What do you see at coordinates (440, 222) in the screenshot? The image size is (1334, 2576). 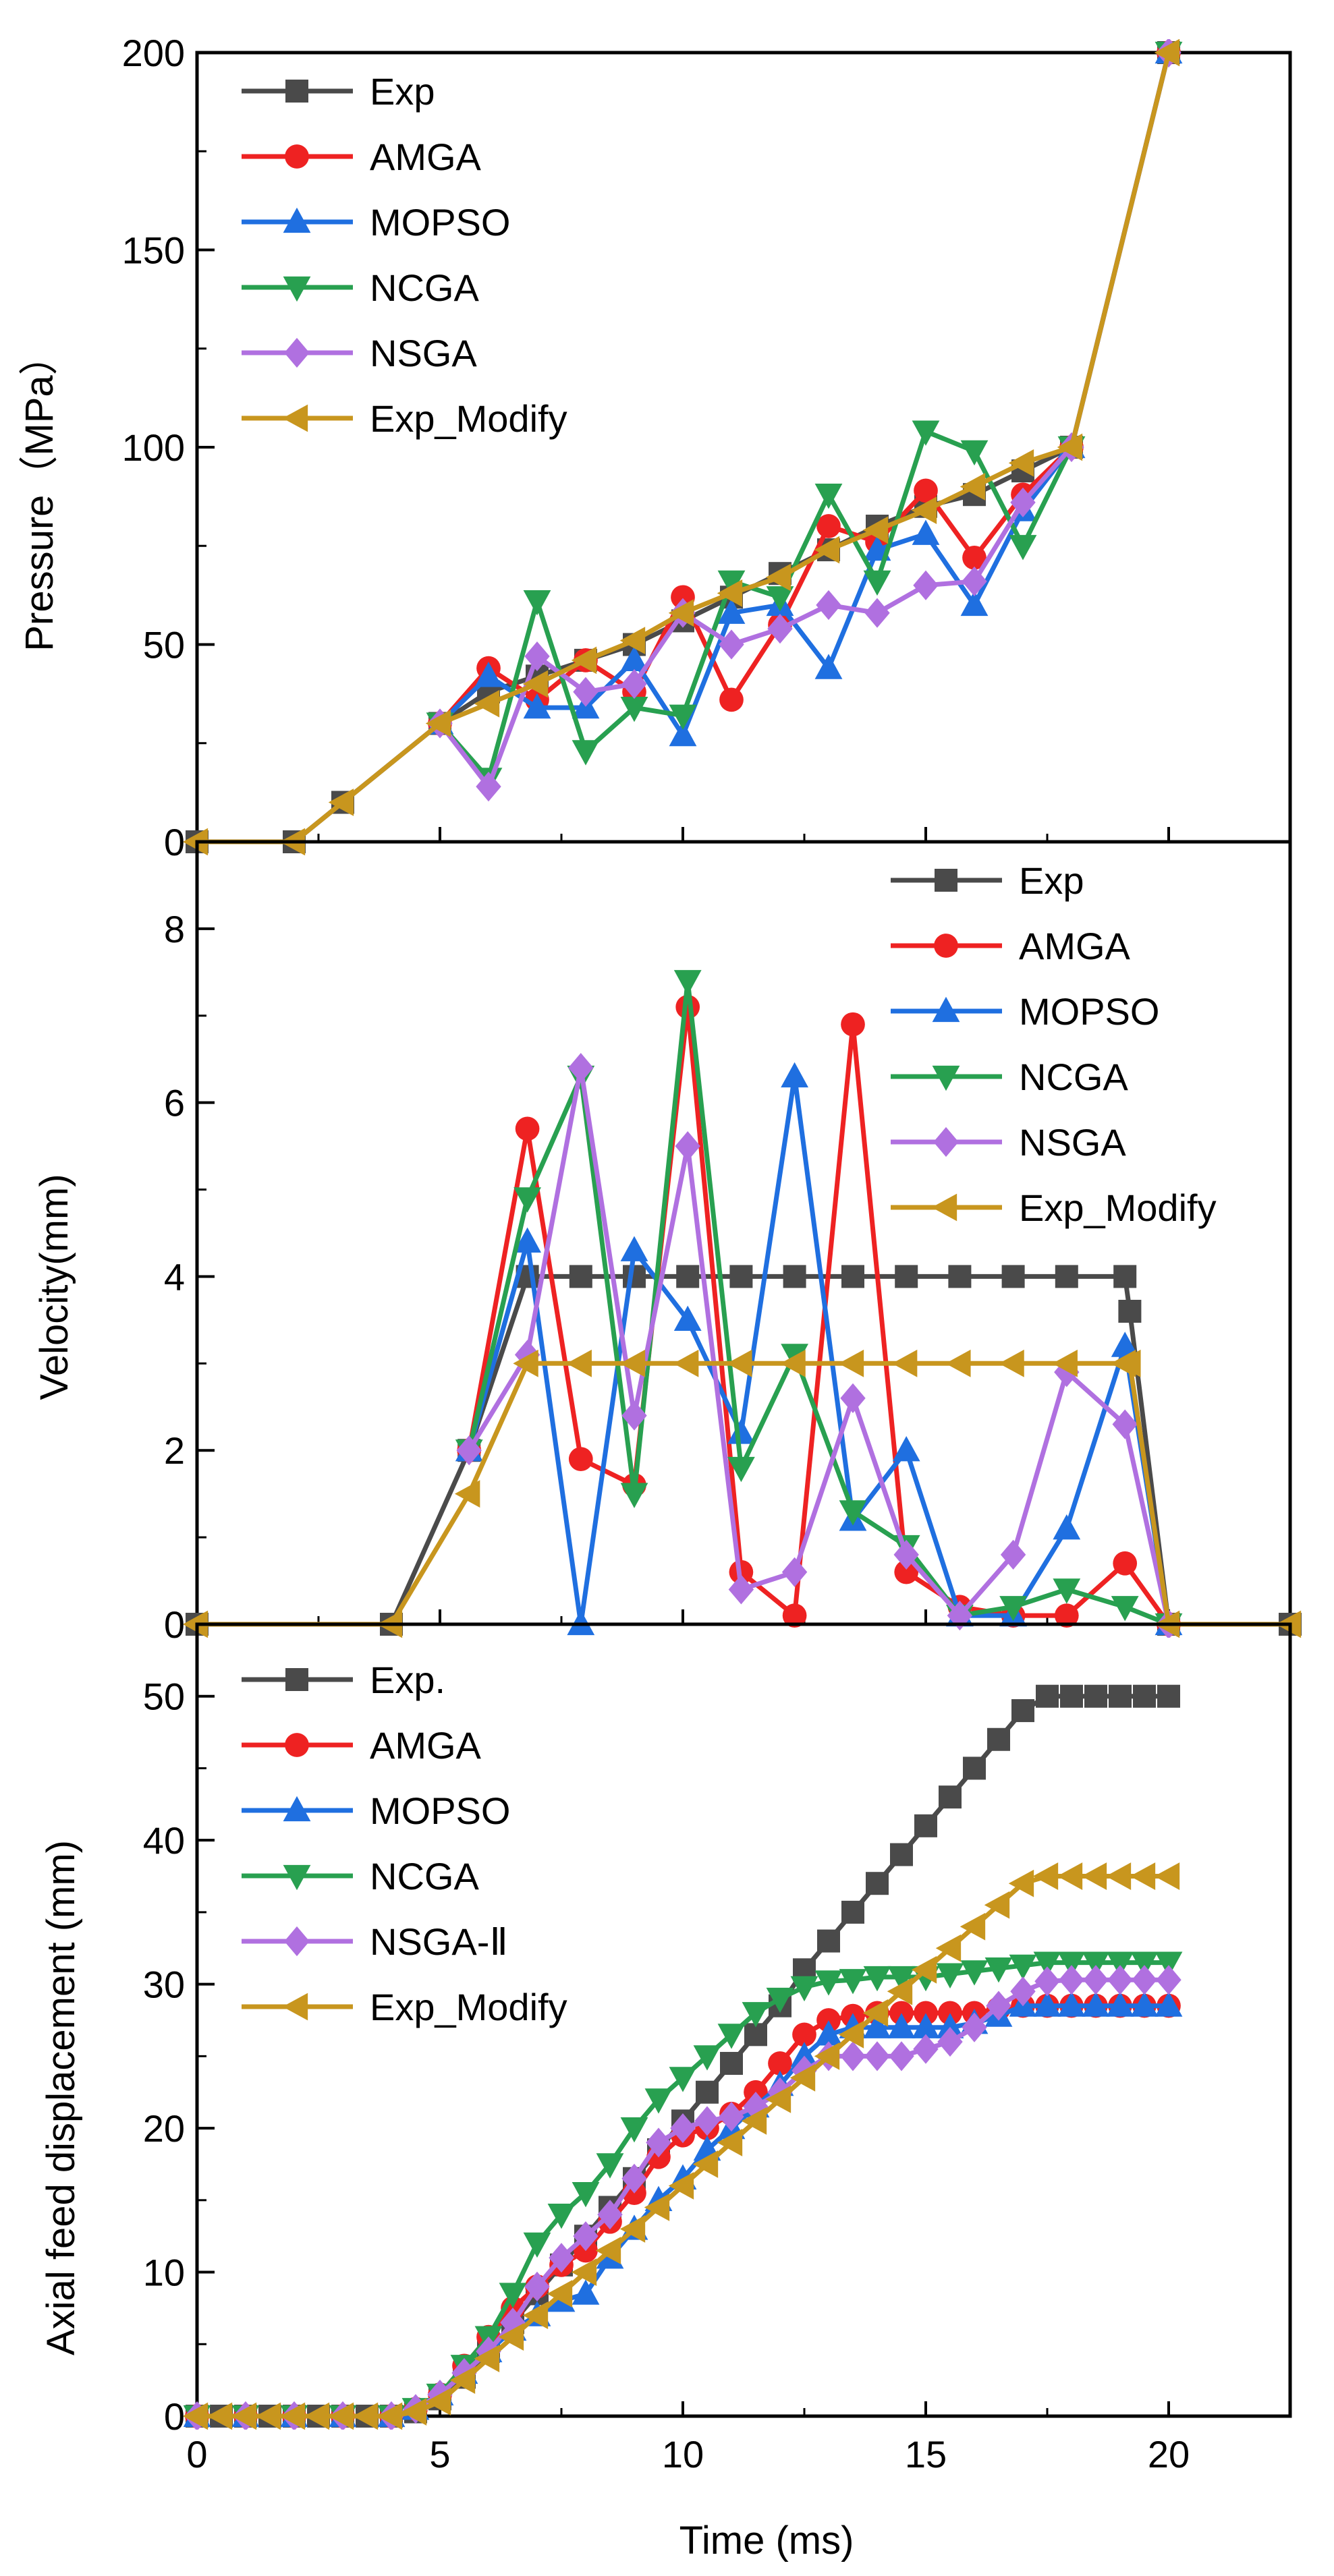 I see `legend-label: MOPSO` at bounding box center [440, 222].